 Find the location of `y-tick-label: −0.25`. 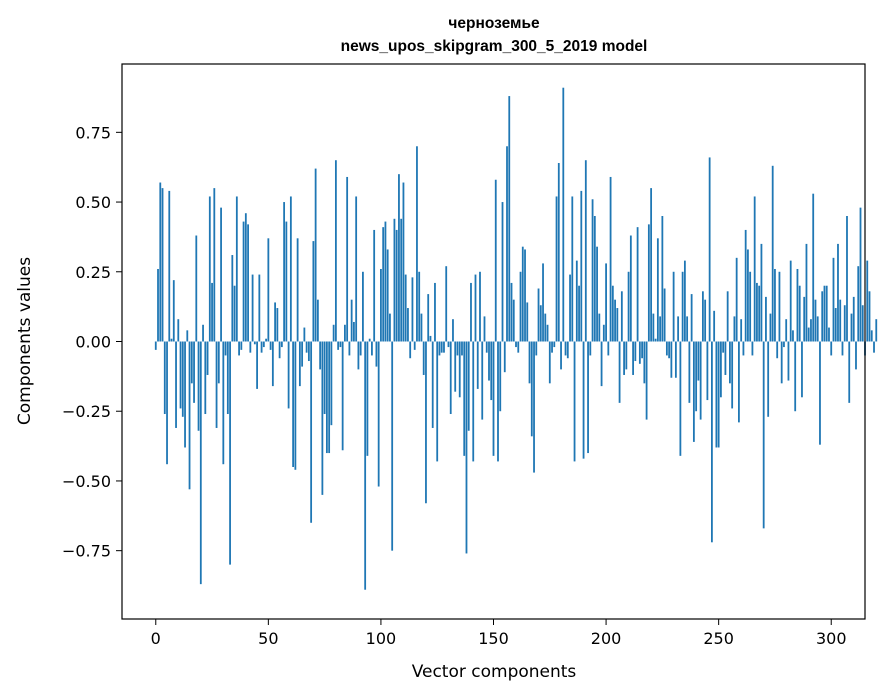

y-tick-label: −0.25 is located at coordinates (86, 411).